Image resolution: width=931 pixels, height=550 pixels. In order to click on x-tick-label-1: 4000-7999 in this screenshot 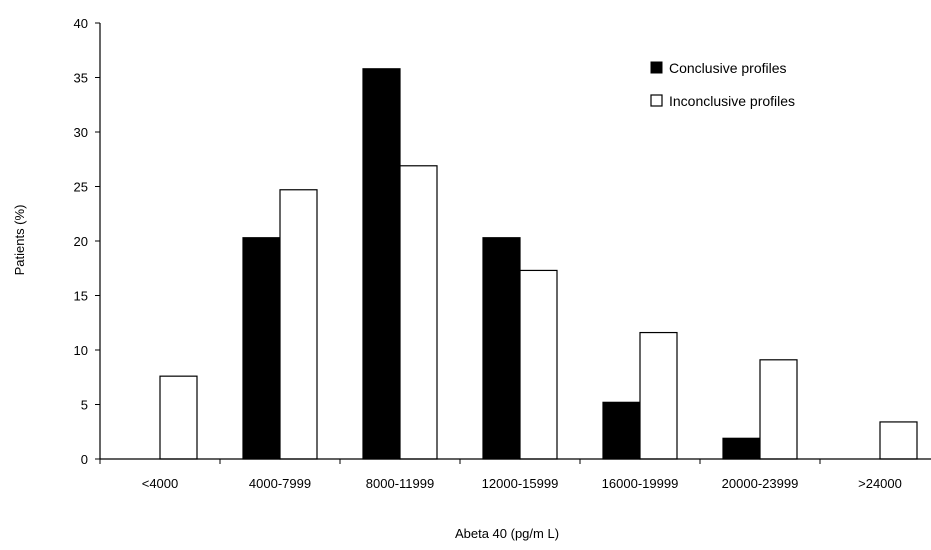, I will do `click(280, 483)`.